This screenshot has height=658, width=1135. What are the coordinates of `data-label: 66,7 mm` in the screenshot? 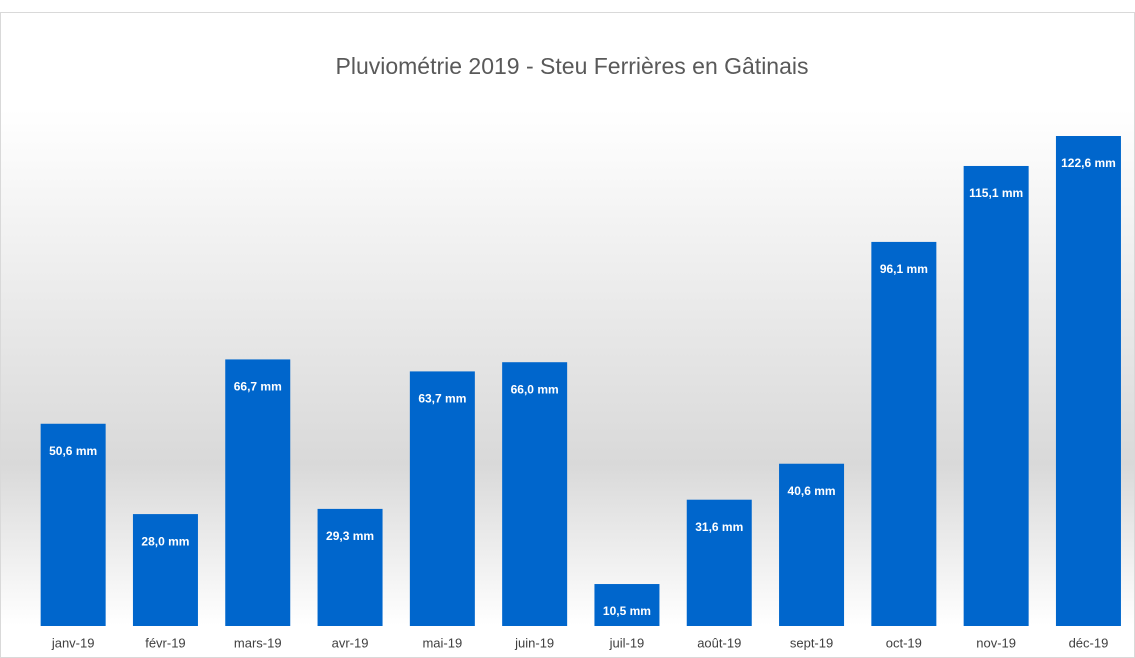 It's located at (258, 387).